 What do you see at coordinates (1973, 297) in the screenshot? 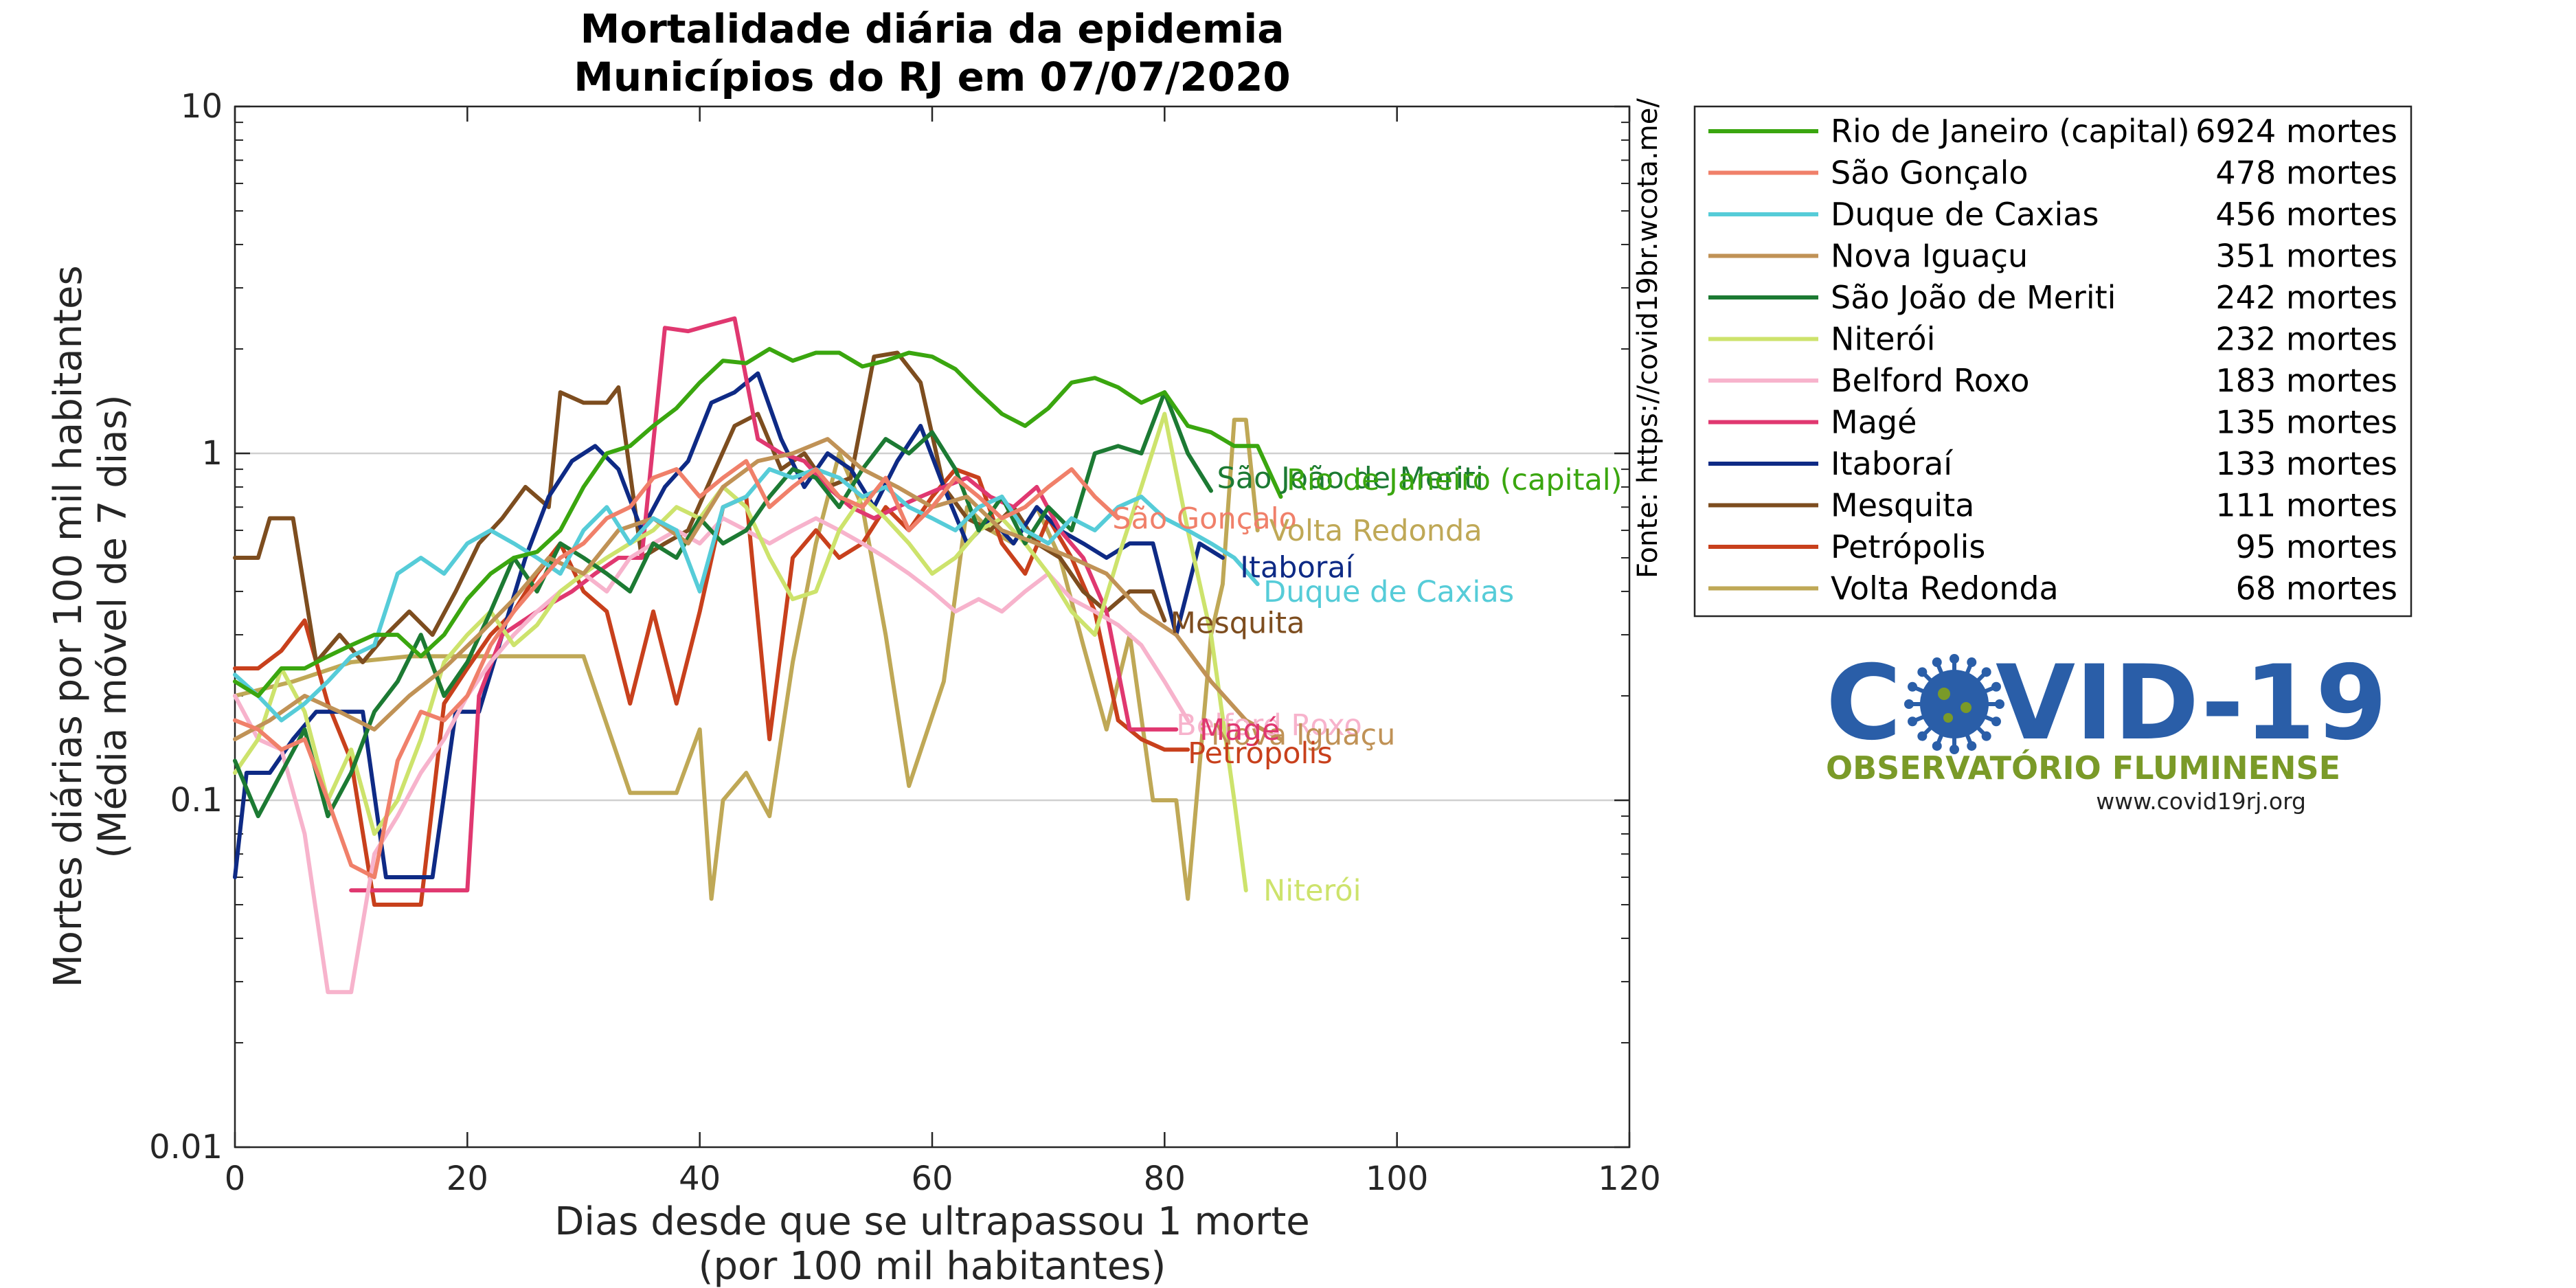
I see `legend-label-sao-joao-de-meriti: São João de Meriti` at bounding box center [1973, 297].